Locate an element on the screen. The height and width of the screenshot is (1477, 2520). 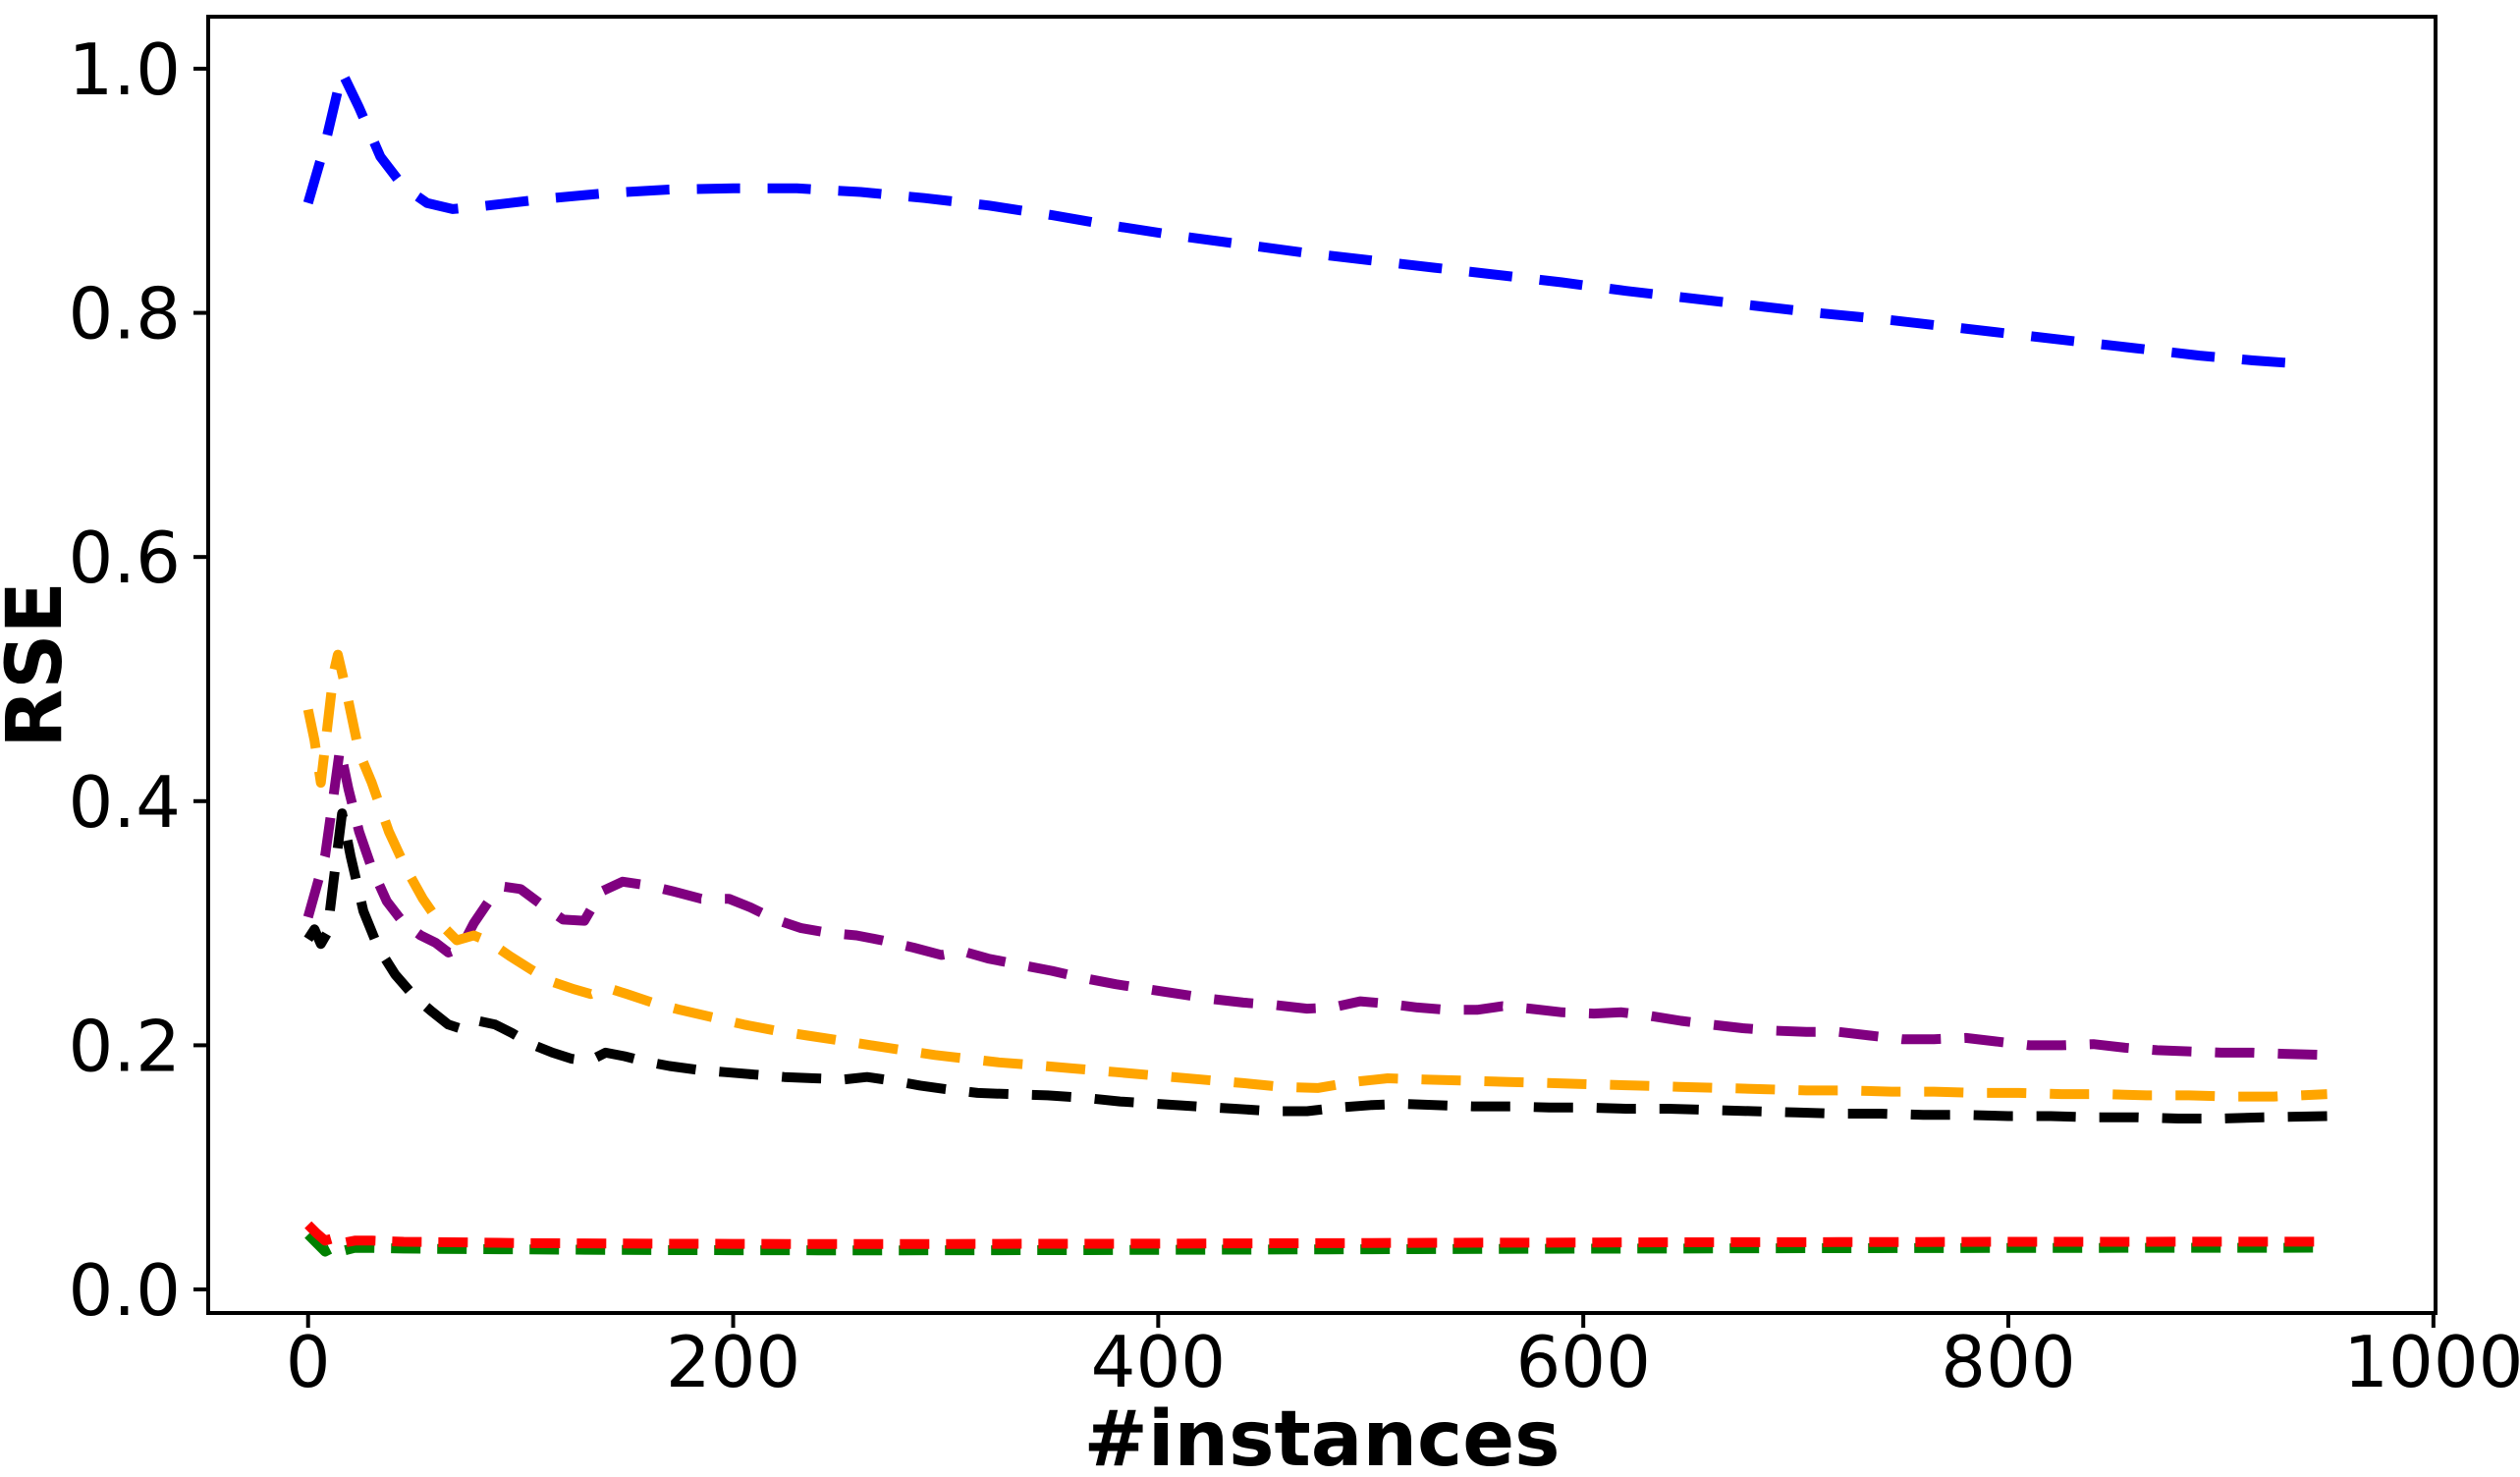
y-axis-ticks: 0.0 0.2 0.4 0.6 0.8 1.0 is located at coordinates (138, 680).